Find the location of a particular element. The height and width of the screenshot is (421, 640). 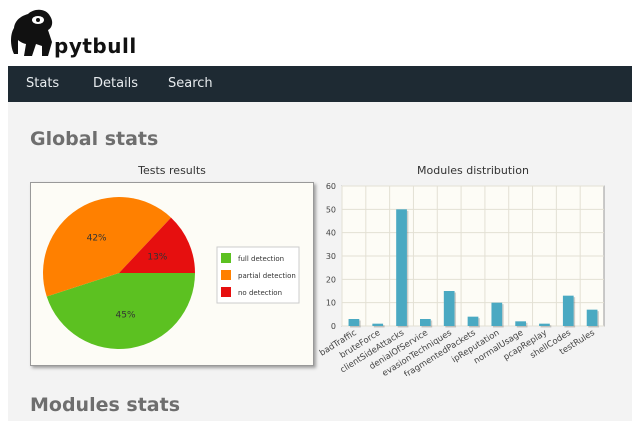

y-tick-label: 60 is located at coordinates (331, 186).